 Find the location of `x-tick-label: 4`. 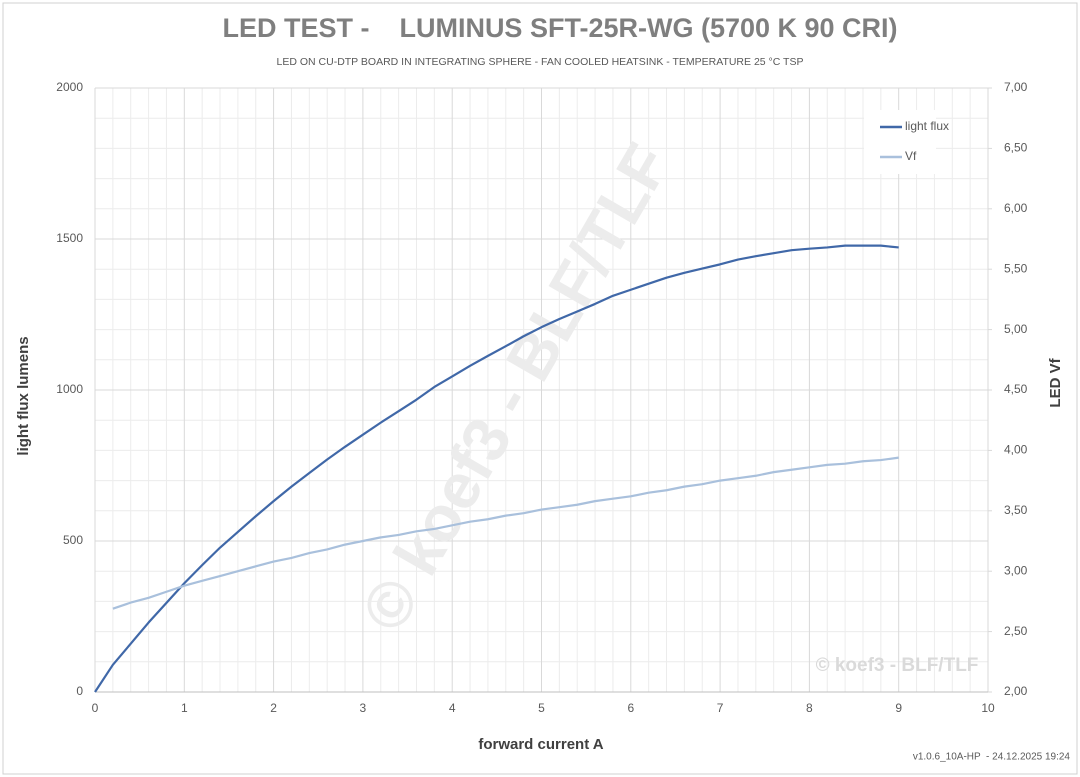

x-tick-label: 4 is located at coordinates (452, 708).